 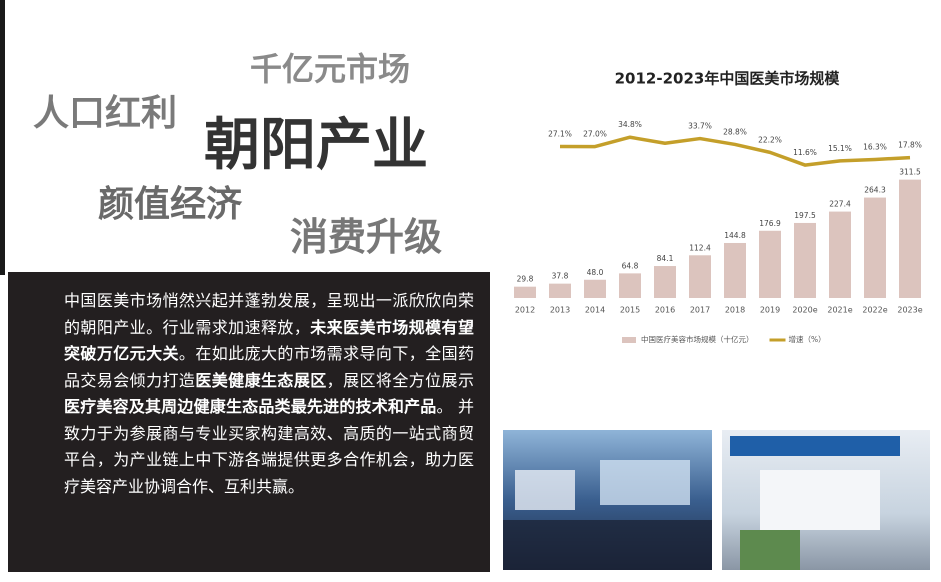 I want to click on legend-label: 增速（%）, so click(x=807, y=339).